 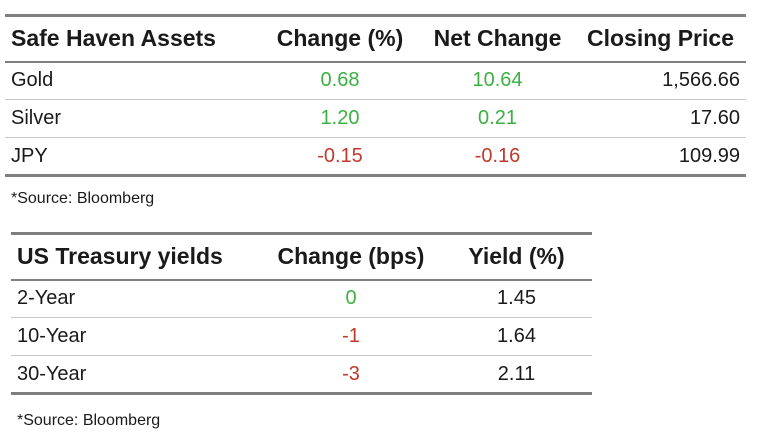 What do you see at coordinates (29, 155) in the screenshot?
I see `asset-name: JPY` at bounding box center [29, 155].